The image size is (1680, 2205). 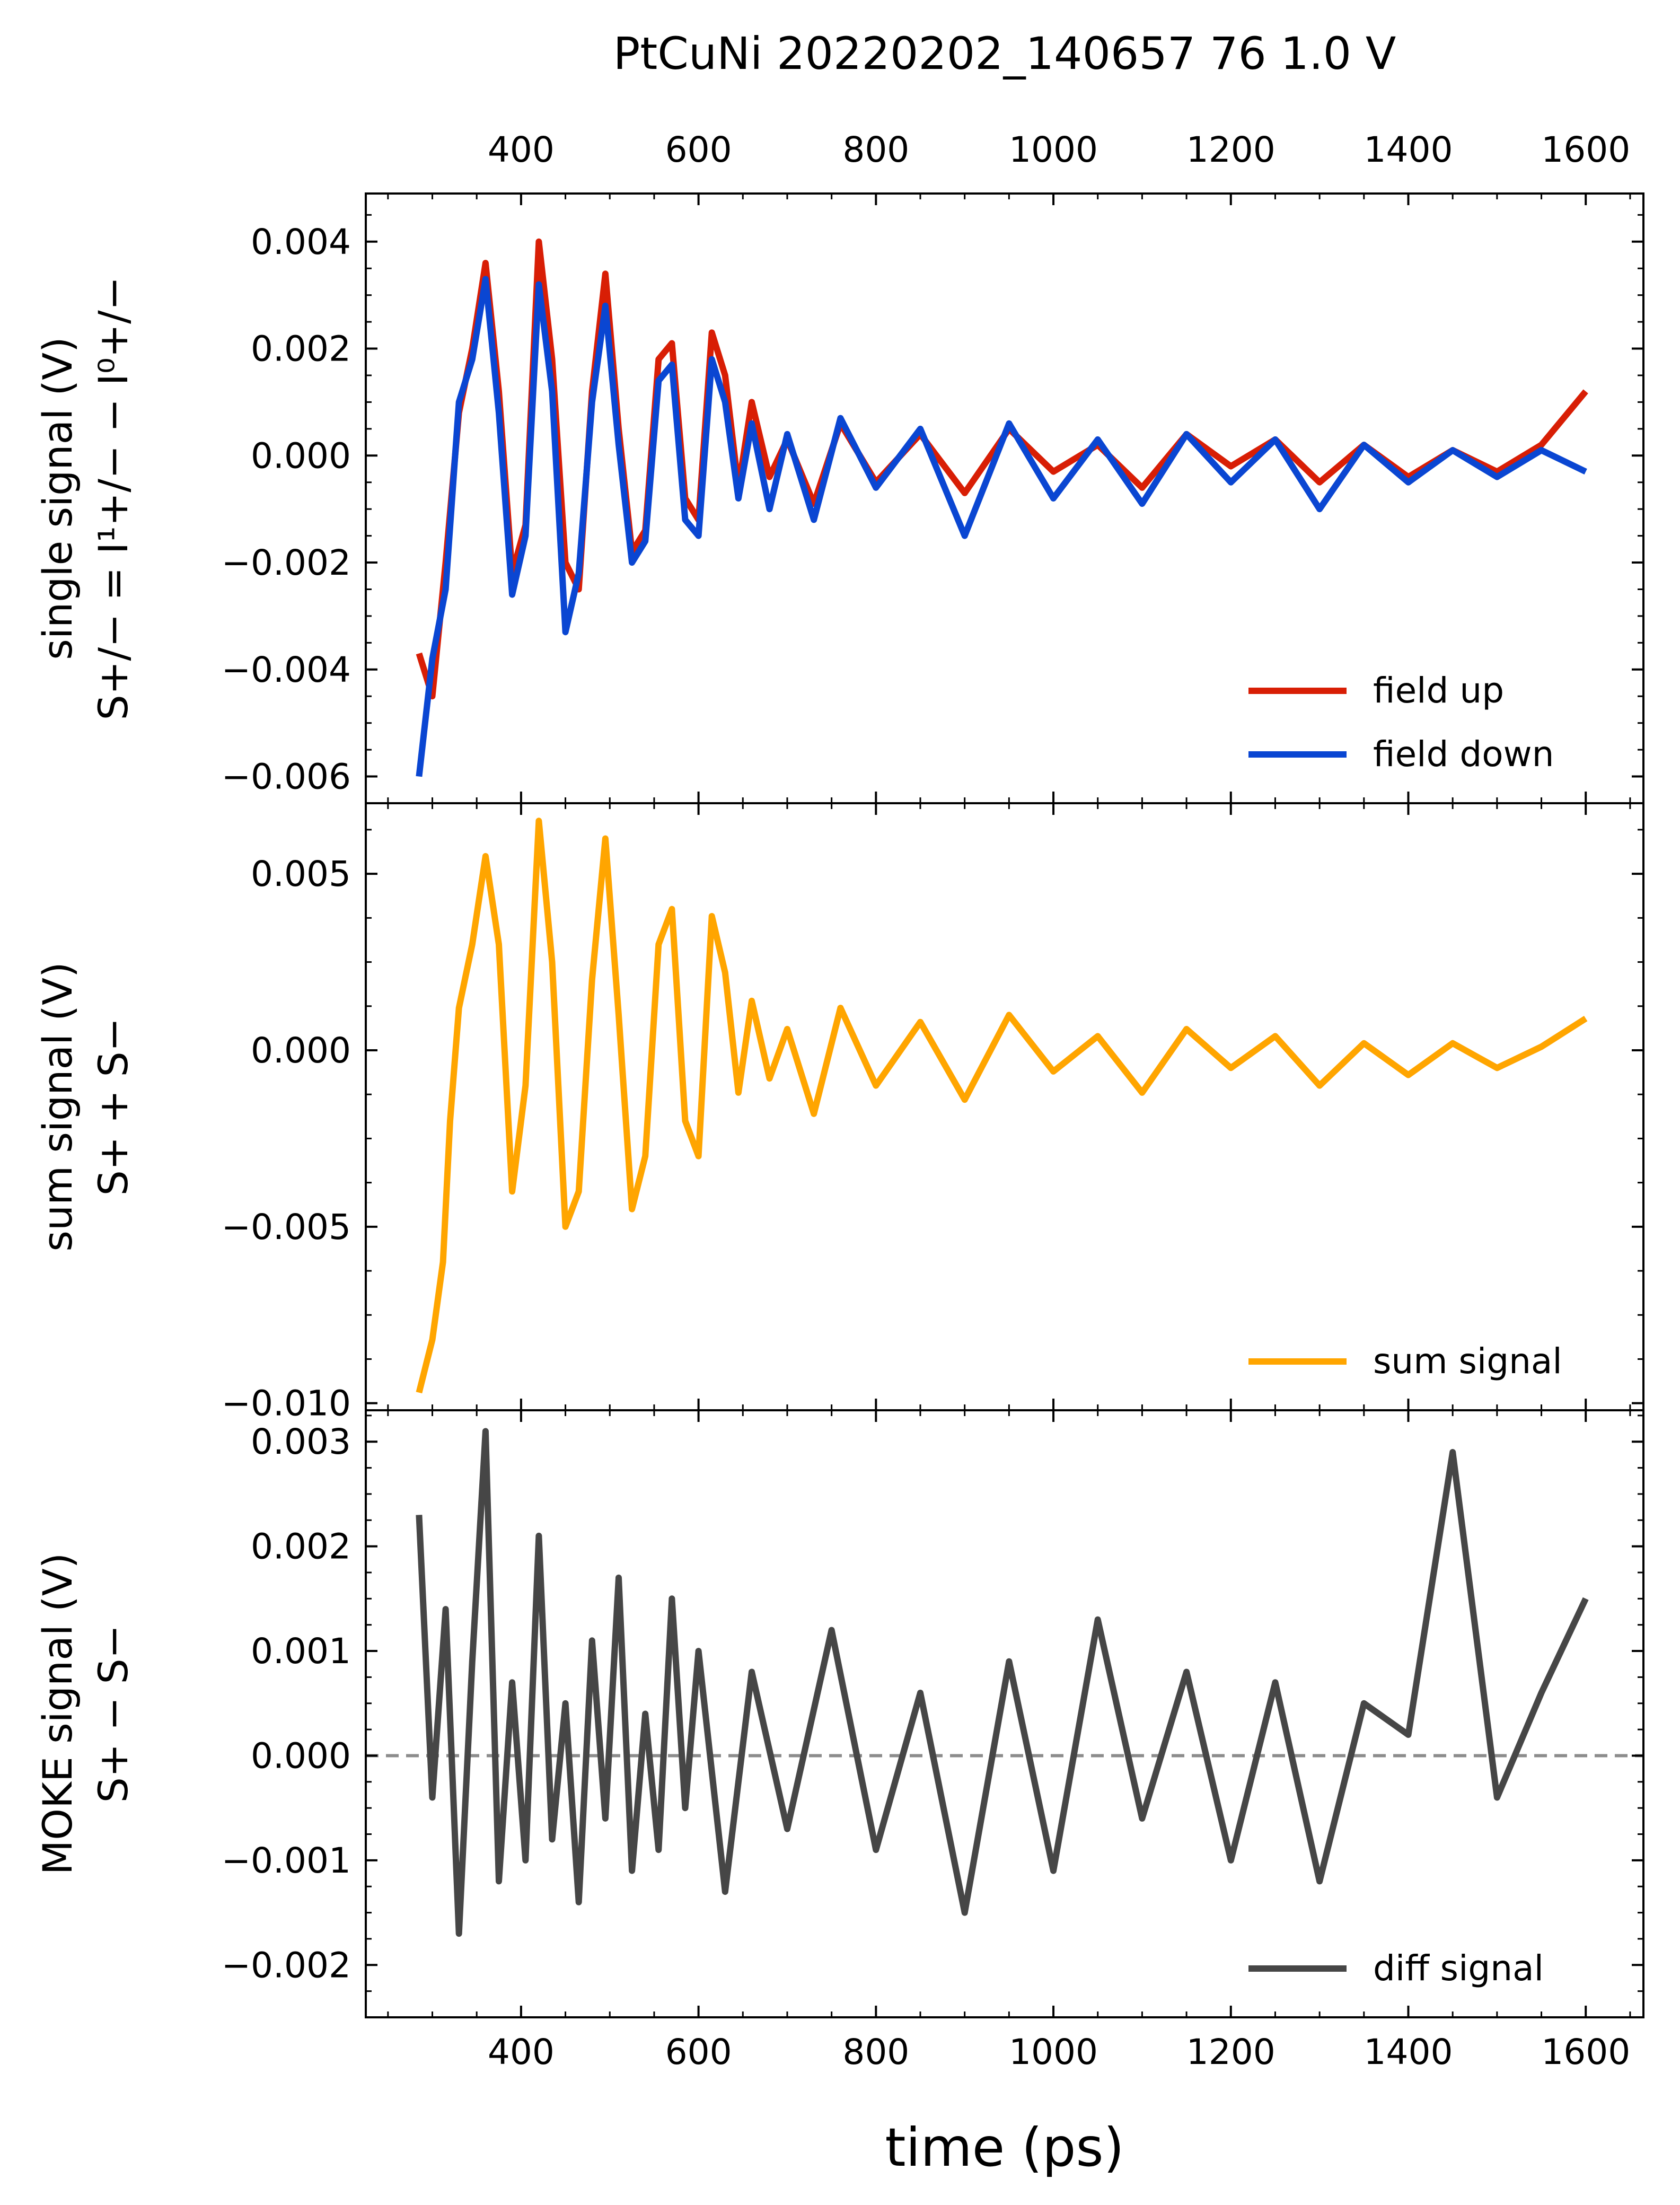 What do you see at coordinates (1005, 54) in the screenshot?
I see `figure-title: PtCuNi 20220202_140657 76 1.0 V` at bounding box center [1005, 54].